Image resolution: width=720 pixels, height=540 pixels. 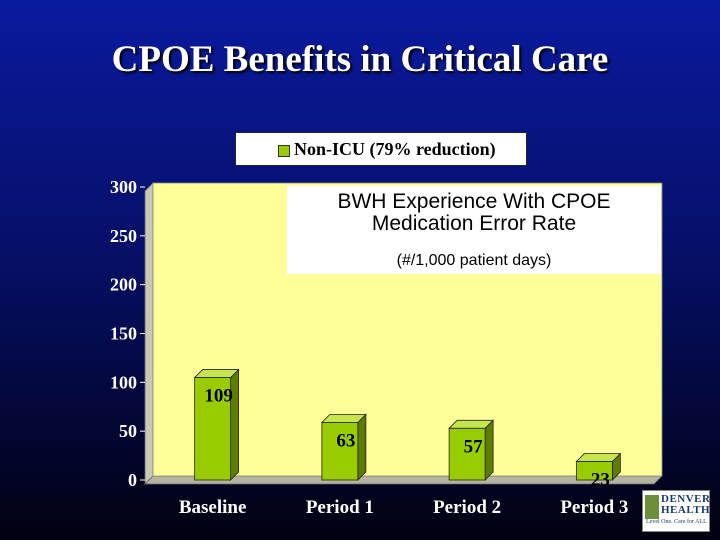 I want to click on bar-value-label: 57, so click(x=474, y=446).